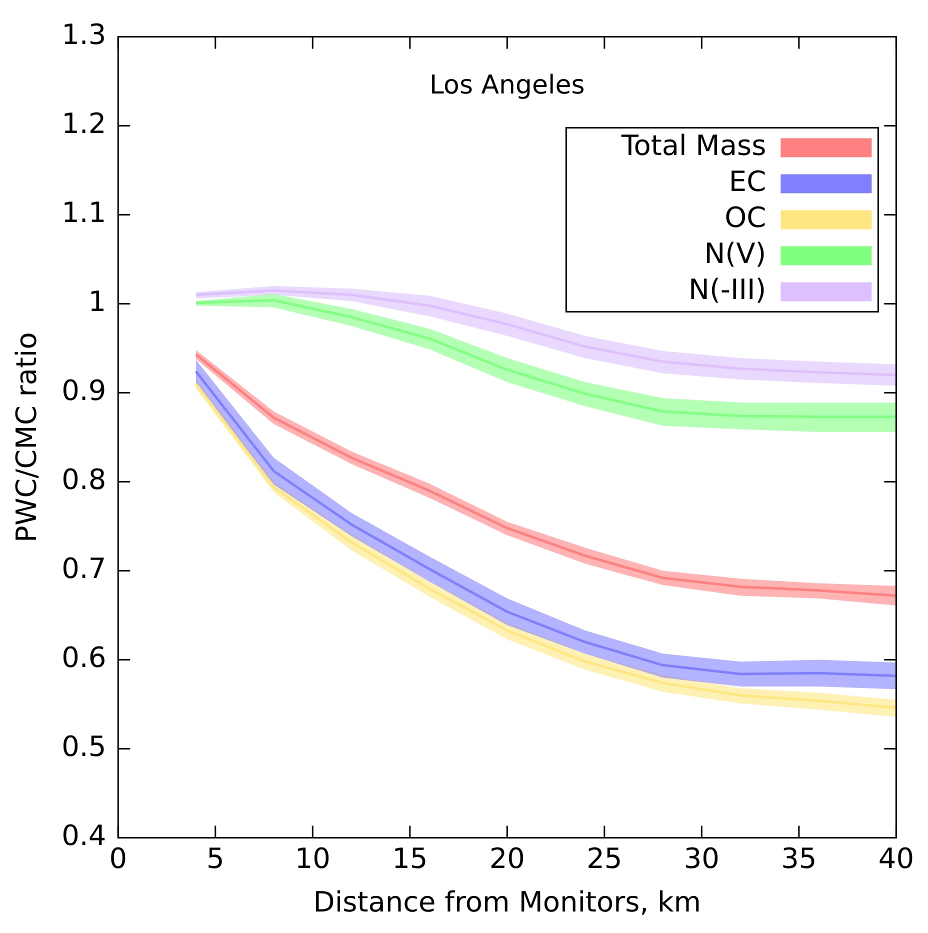  Describe the element at coordinates (727, 289) in the screenshot. I see `legend-label: N(-III)` at that location.